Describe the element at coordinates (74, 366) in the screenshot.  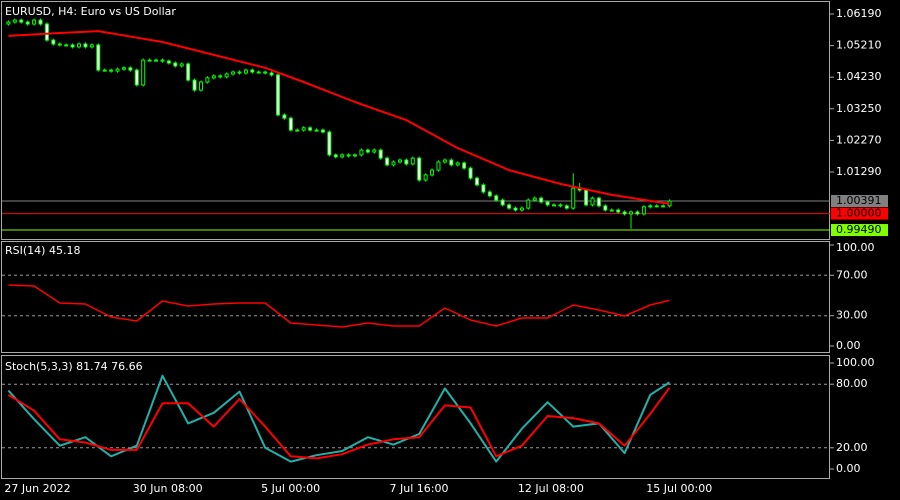
I see `stoch-title: Stoch(5,3,3) 81.74 76.66` at that location.